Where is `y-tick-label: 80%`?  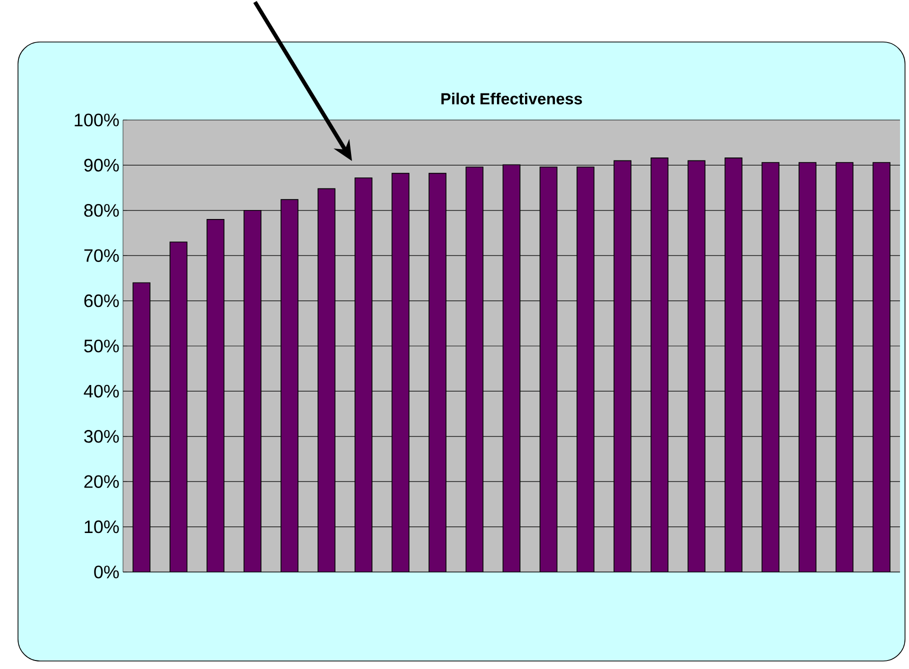
y-tick-label: 80% is located at coordinates (101, 210).